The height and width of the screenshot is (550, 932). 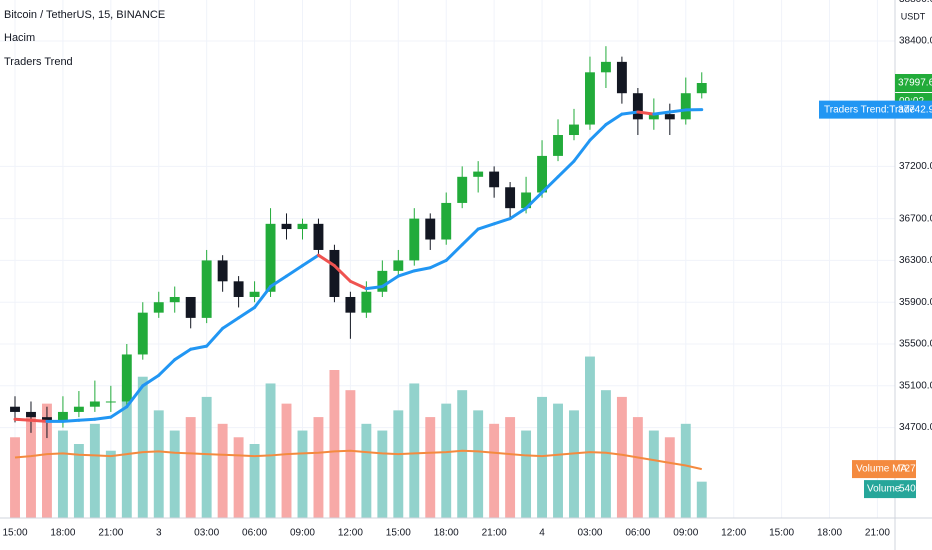 What do you see at coordinates (589, 533) in the screenshot?
I see `x-tick-label: 03:00` at bounding box center [589, 533].